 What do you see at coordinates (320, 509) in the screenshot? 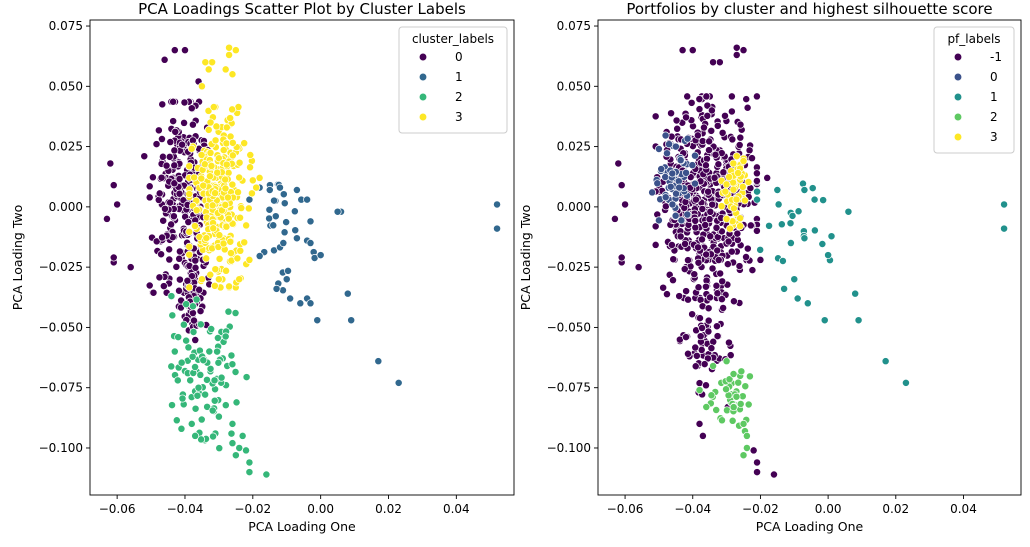
I see `x-tick-label: 0.00` at bounding box center [320, 509].